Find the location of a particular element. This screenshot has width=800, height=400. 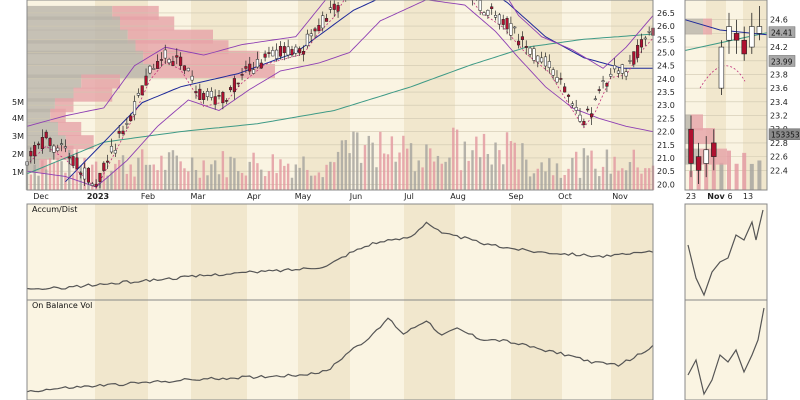

volume-tick-label: 1M is located at coordinates (18, 172).